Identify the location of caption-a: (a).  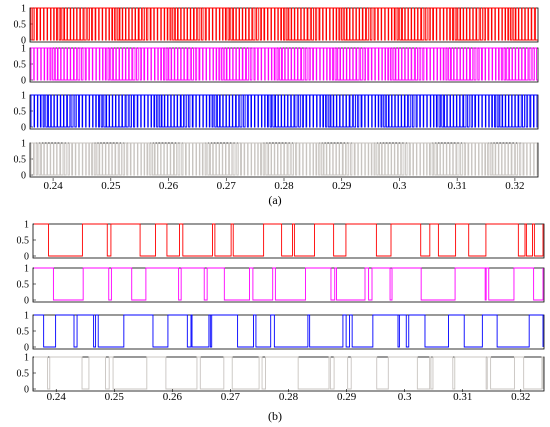
(274, 200).